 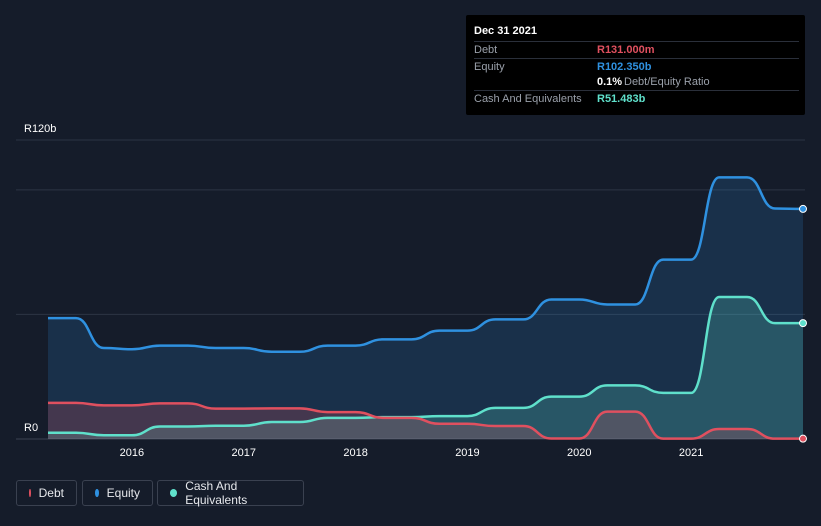 What do you see at coordinates (31, 428) in the screenshot?
I see `y-tick-label-zero: R0` at bounding box center [31, 428].